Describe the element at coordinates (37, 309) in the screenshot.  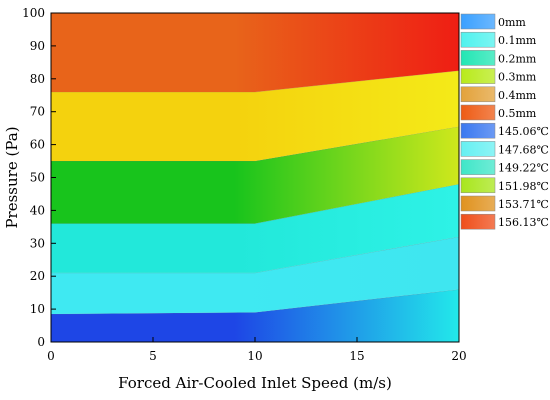
I see `y-tick-label: 10` at that location.